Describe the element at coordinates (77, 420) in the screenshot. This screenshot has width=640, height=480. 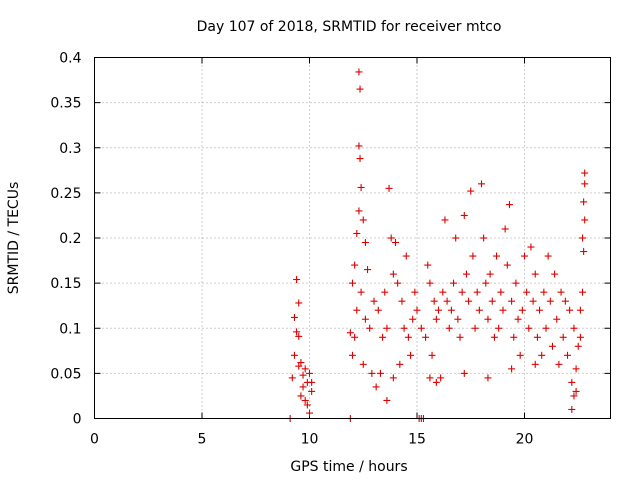
I see `y-tick-label: 0` at that location.